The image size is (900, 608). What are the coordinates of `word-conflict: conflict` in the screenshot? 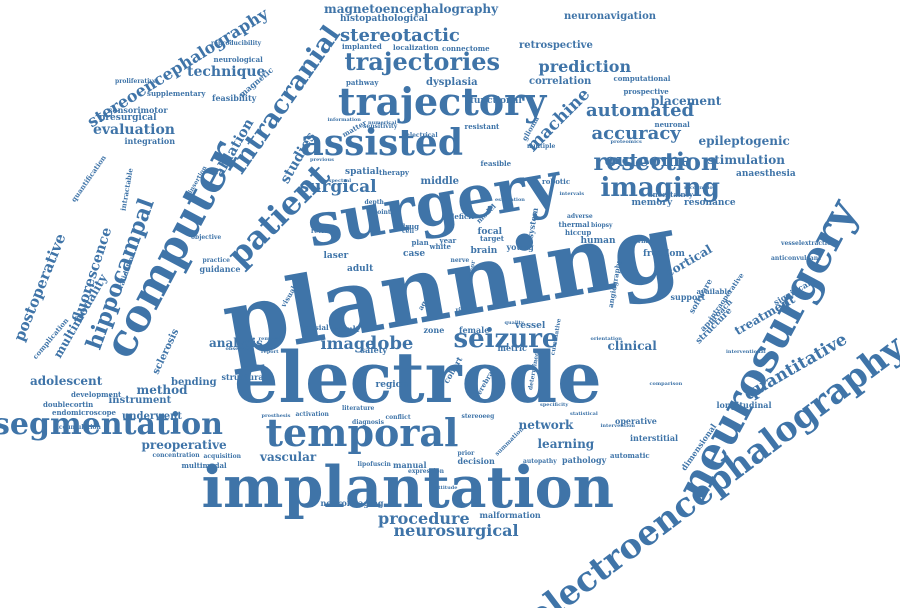 It's located at (398, 417).